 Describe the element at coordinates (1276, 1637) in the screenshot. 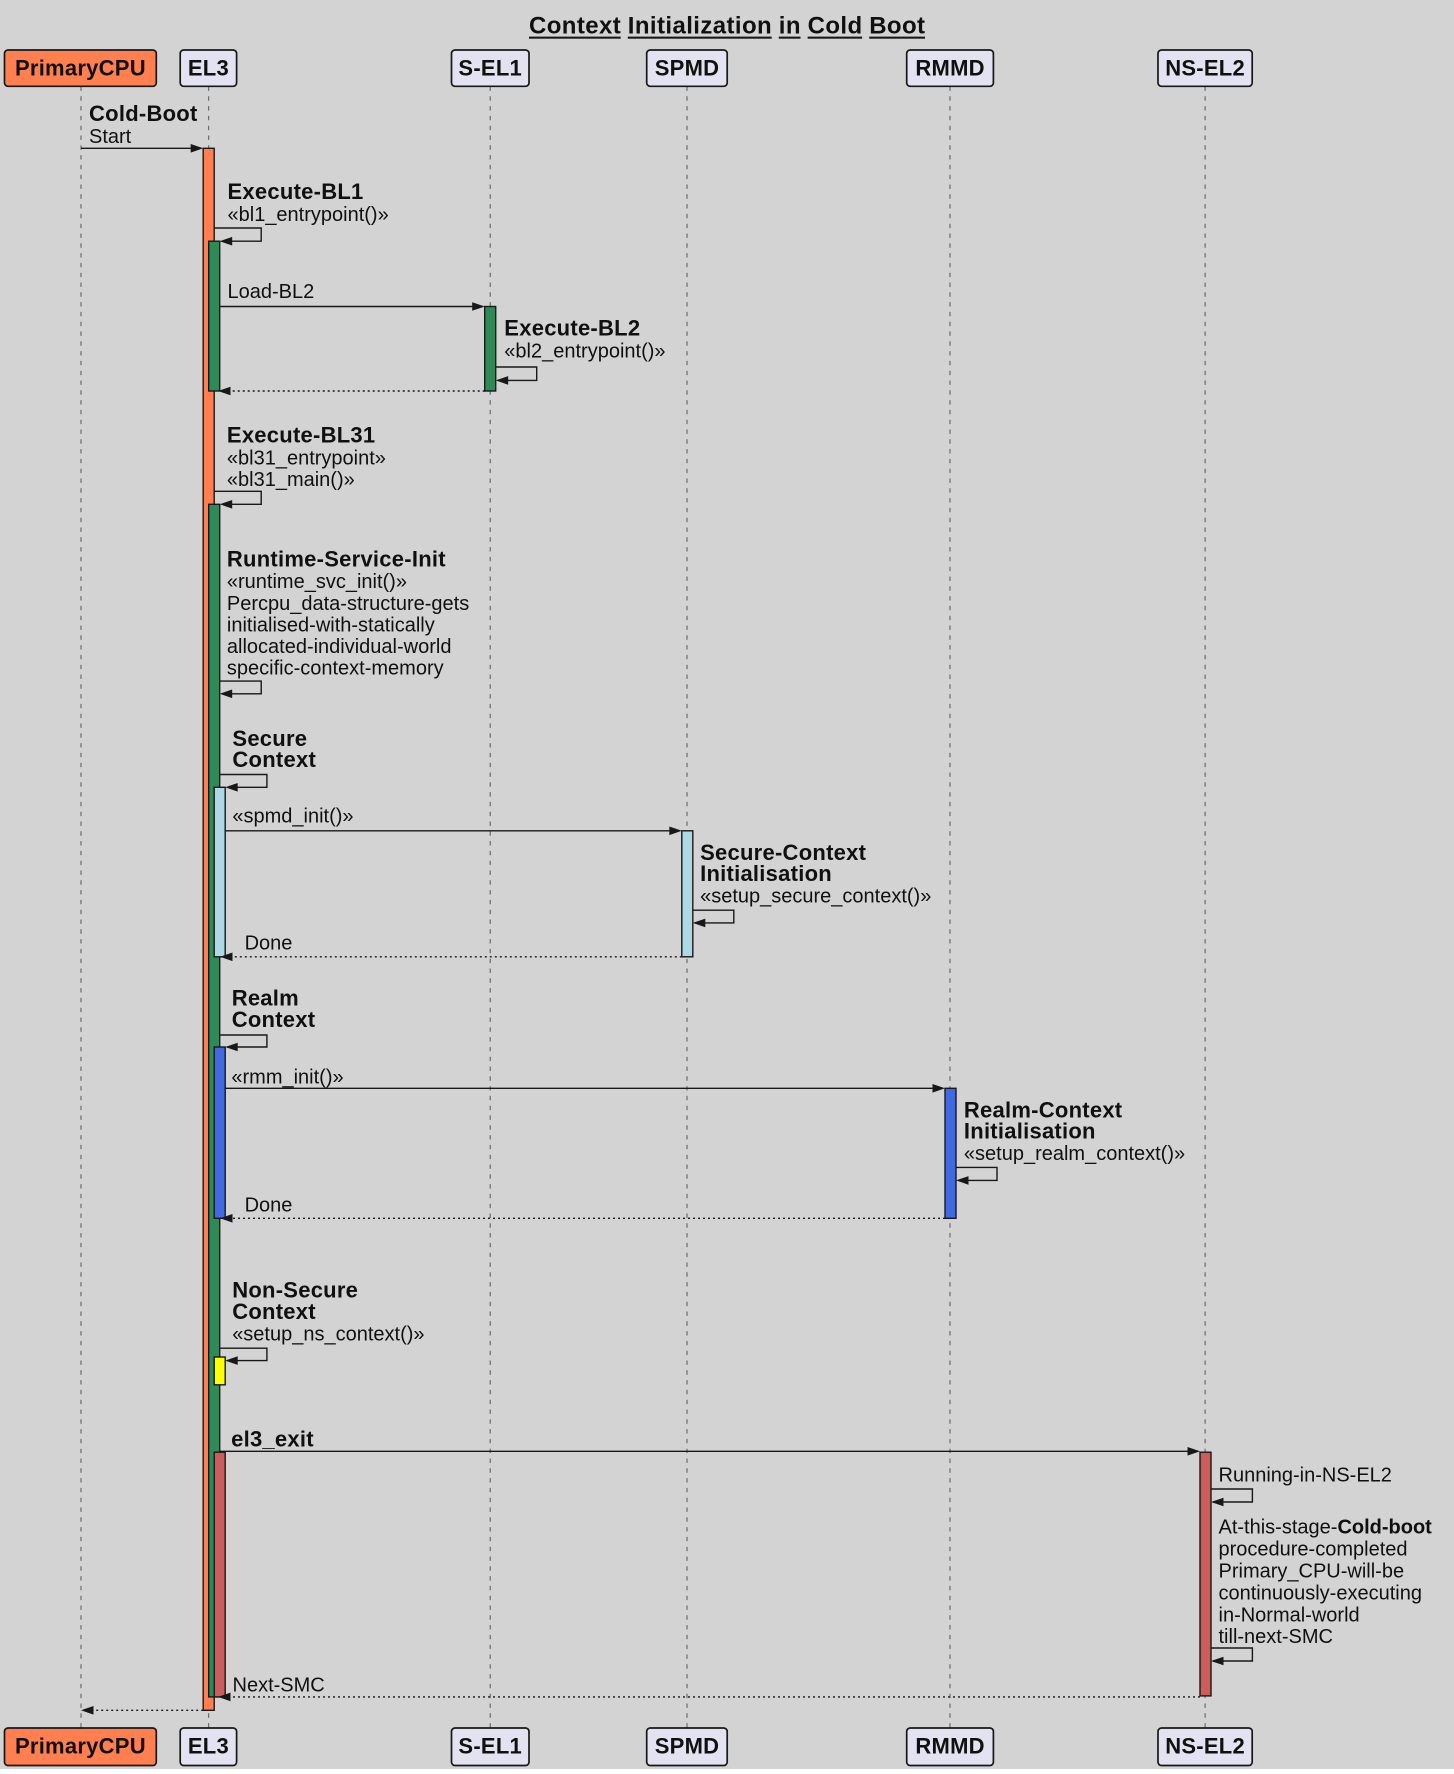

I see `svg-text: till-next-SMC` at that location.